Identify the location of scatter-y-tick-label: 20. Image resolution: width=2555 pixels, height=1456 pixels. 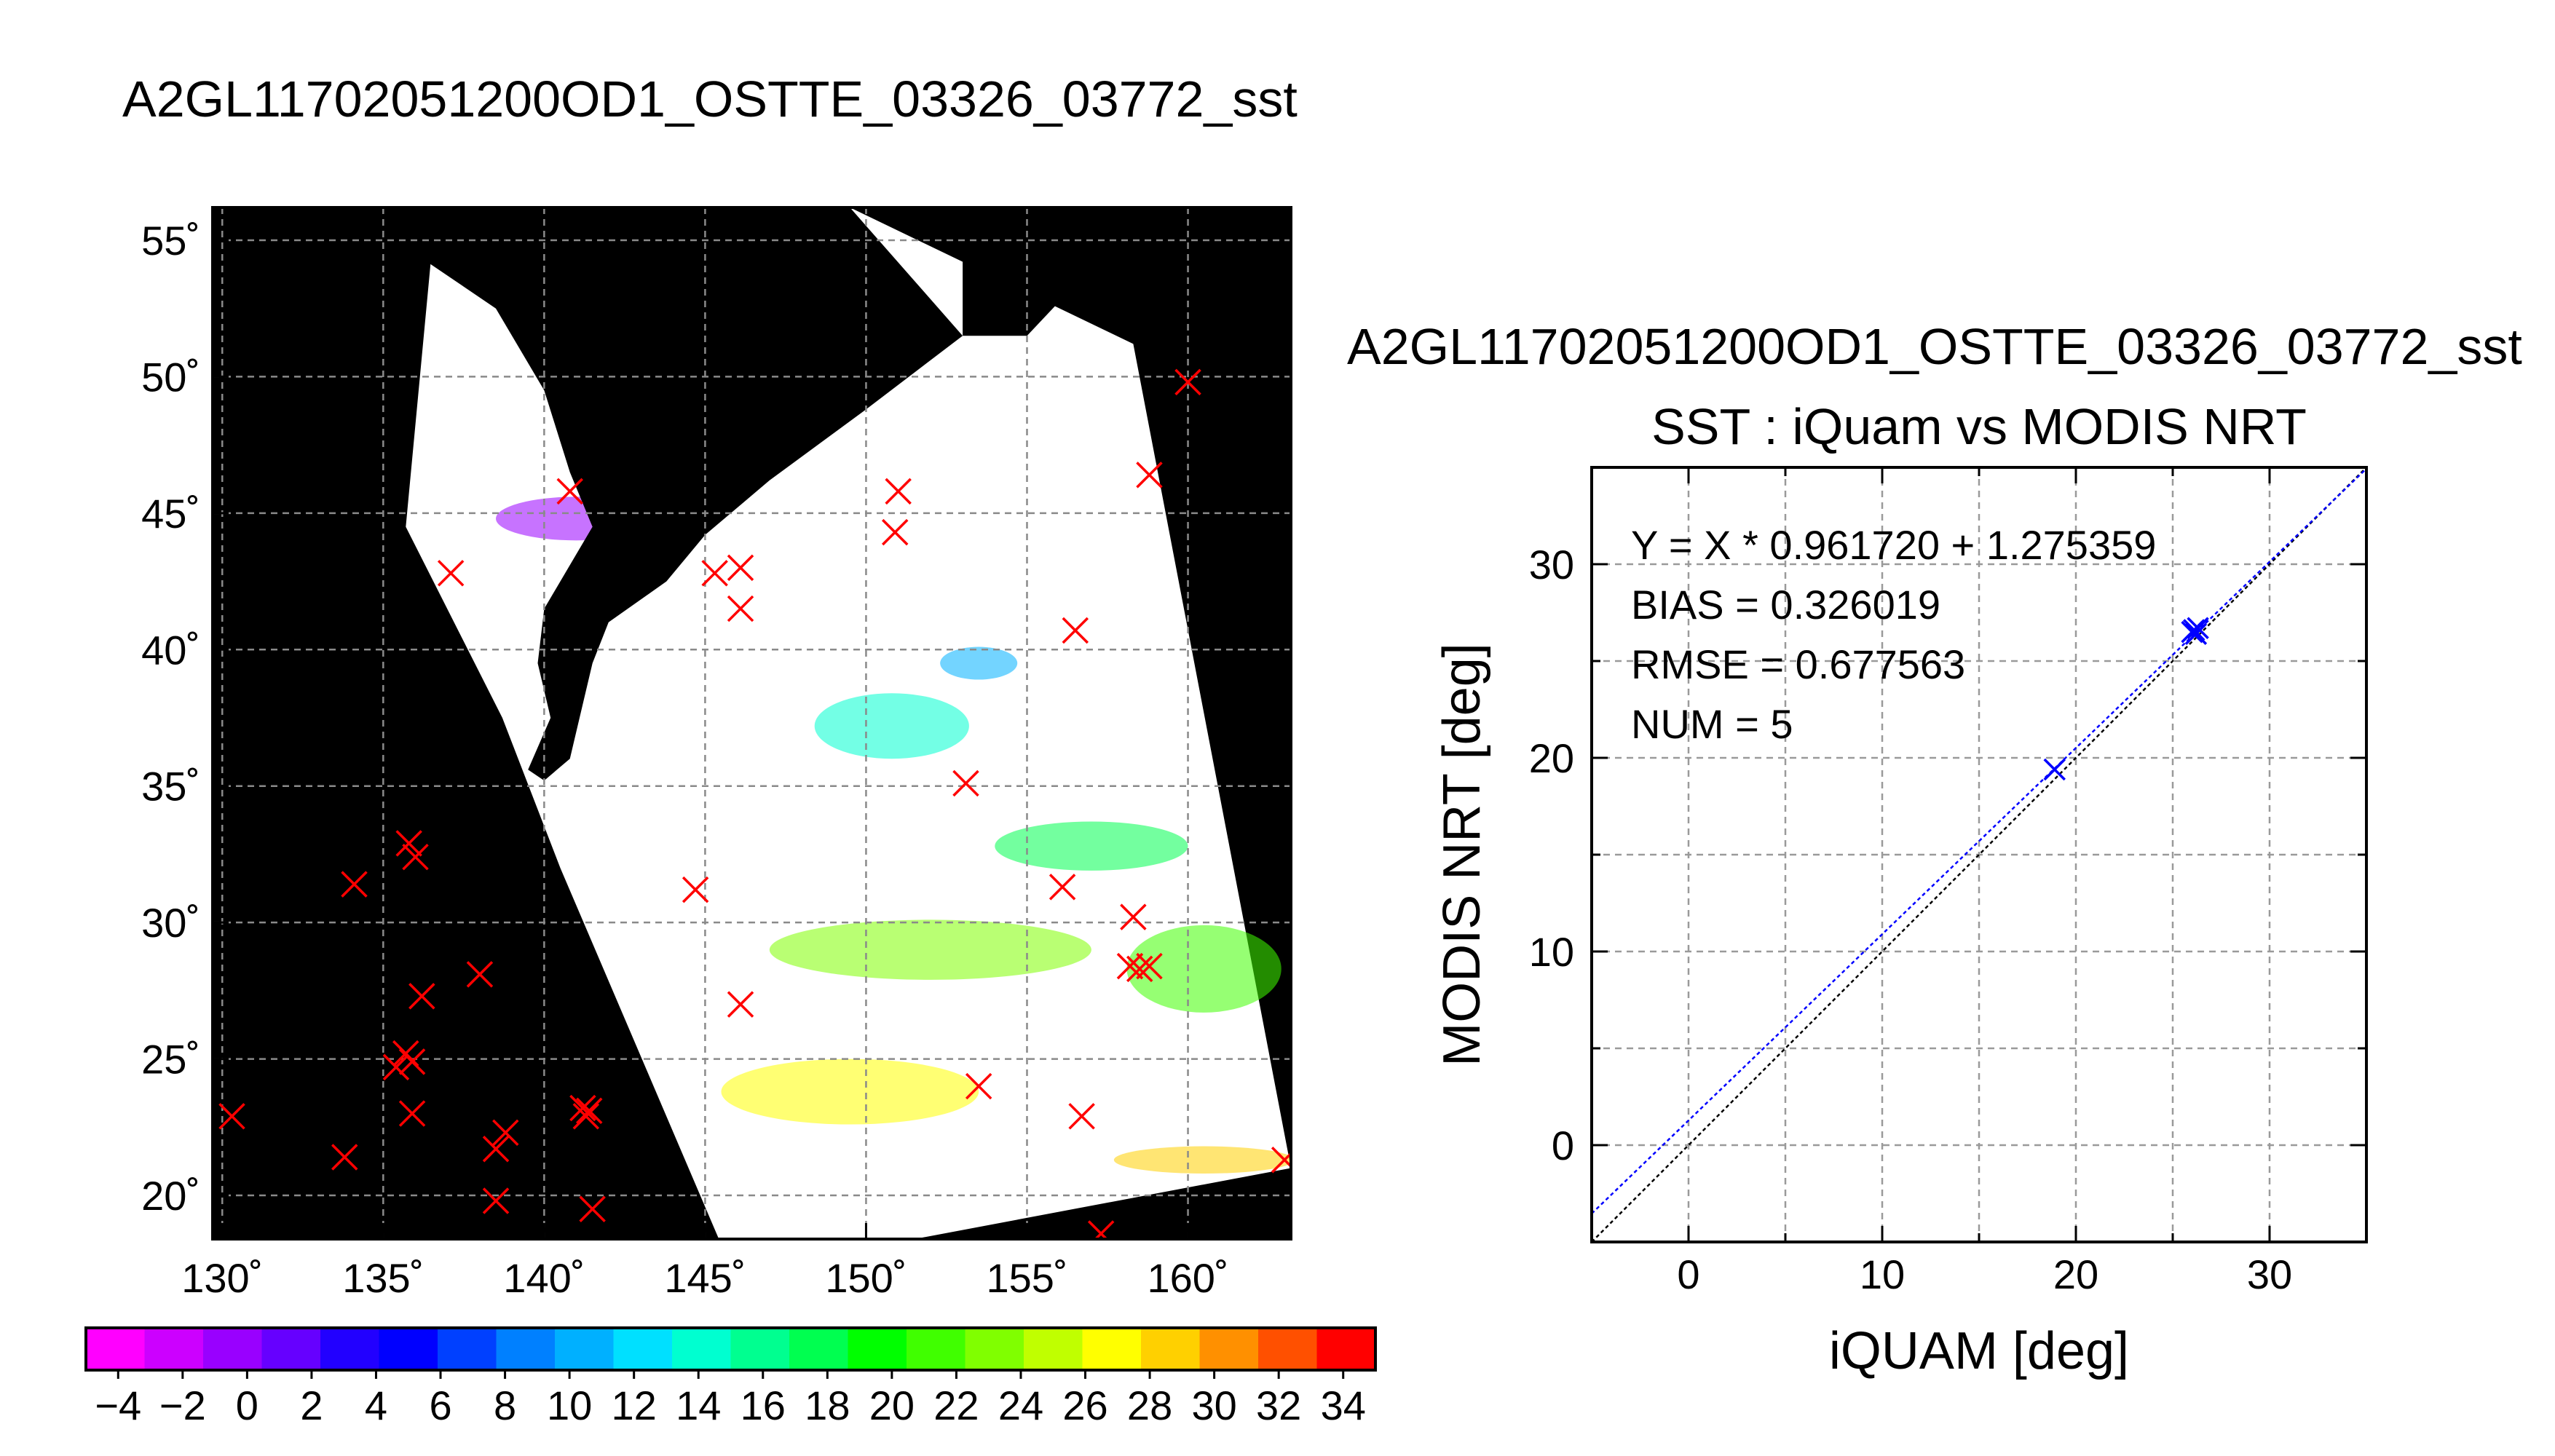
(1551, 758).